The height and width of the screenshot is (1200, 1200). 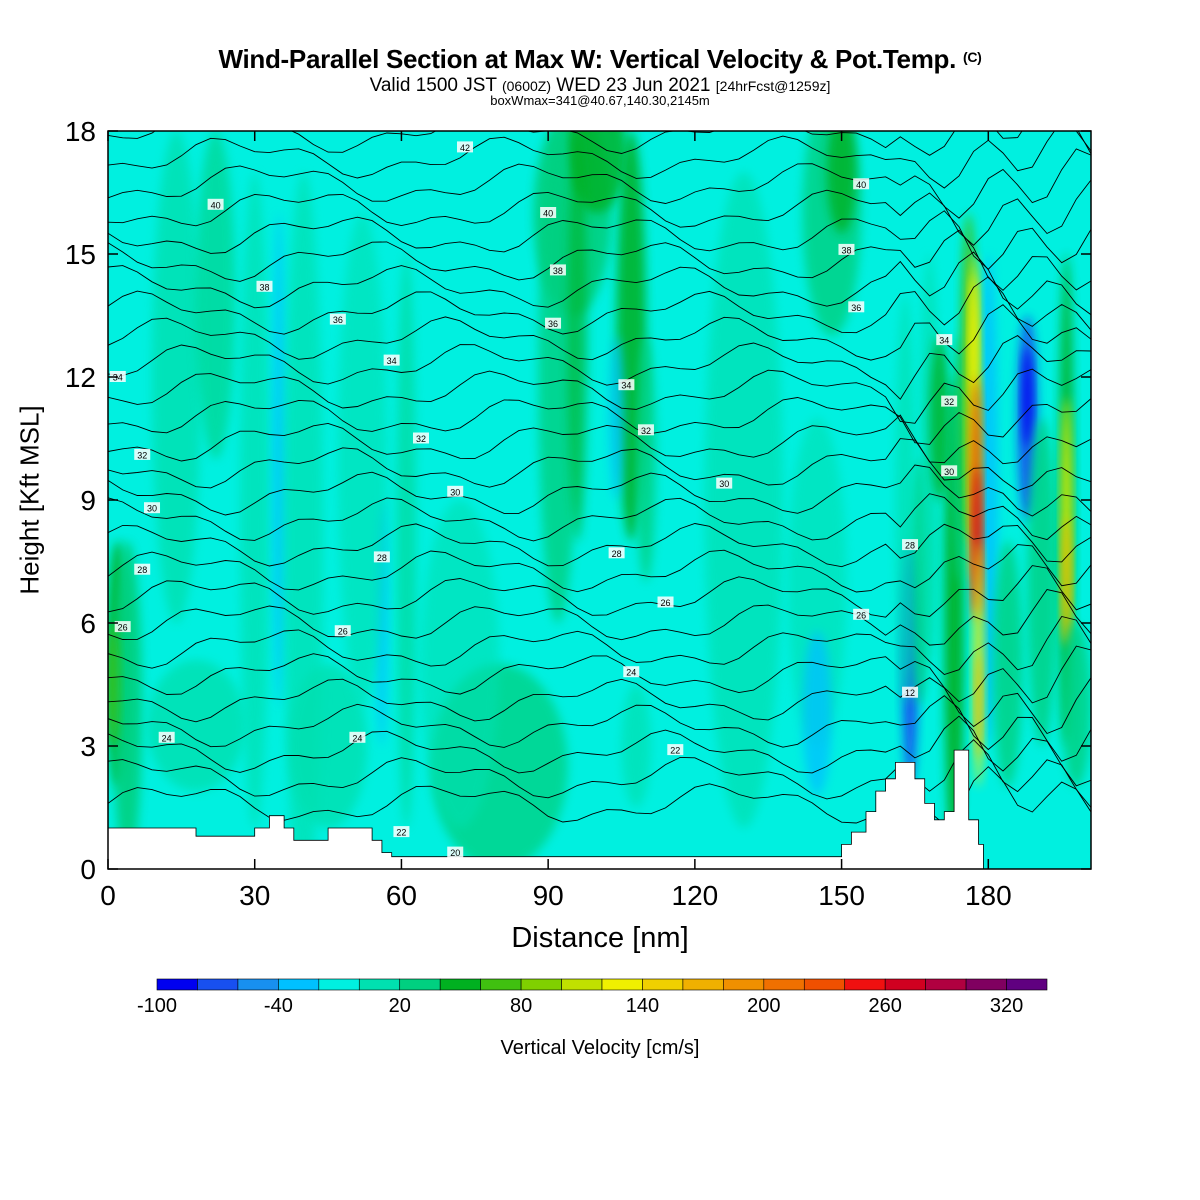 I want to click on contour-label: 28, so click(x=381, y=557).